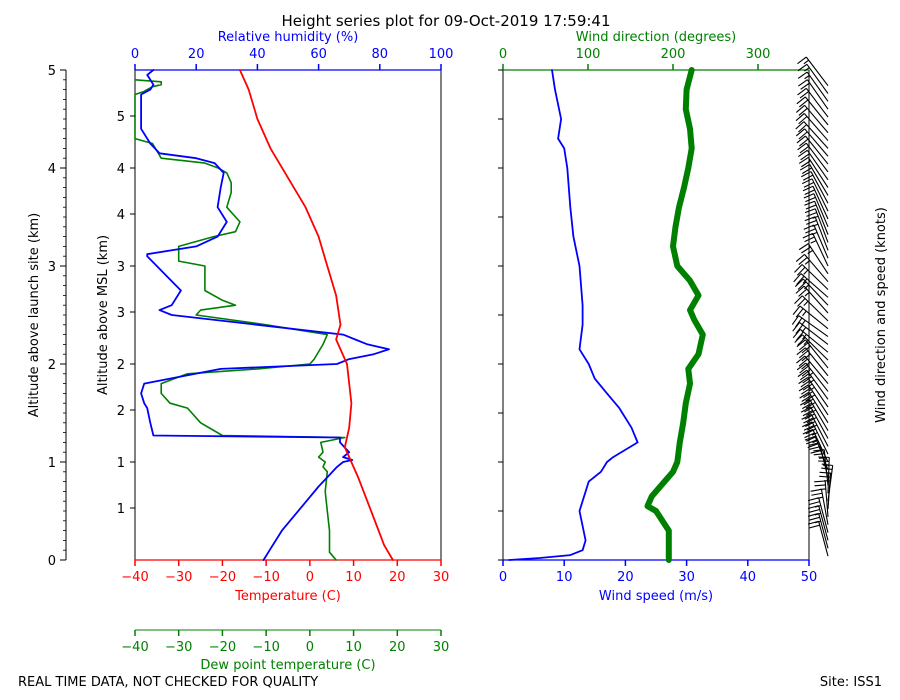 This screenshot has width=900, height=700. Describe the element at coordinates (673, 54) in the screenshot. I see `wind-direction-tick-label: 200` at that location.